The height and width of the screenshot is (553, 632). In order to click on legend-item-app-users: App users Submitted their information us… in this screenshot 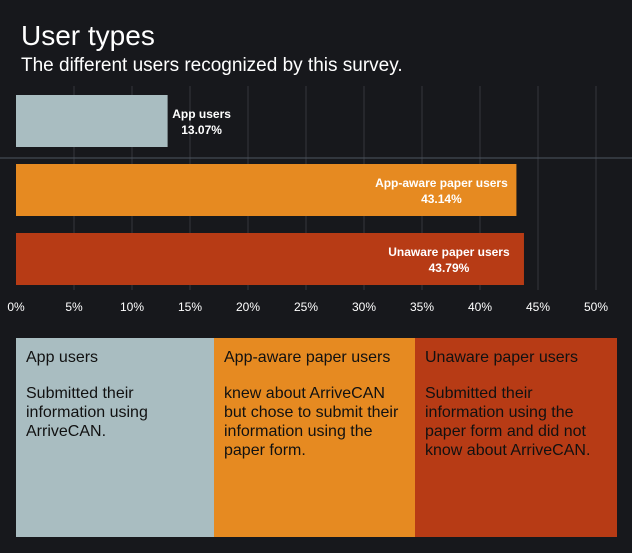, I will do `click(115, 437)`.